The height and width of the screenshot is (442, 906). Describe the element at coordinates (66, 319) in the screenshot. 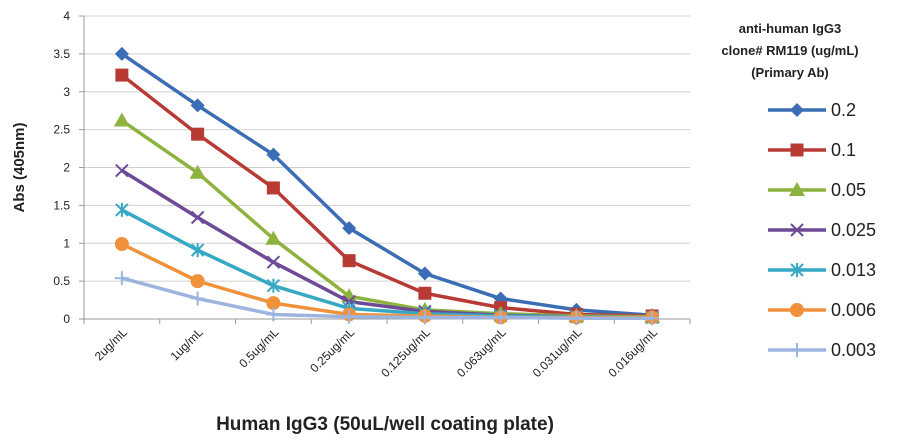

I see `y-tick-label: 0` at that location.